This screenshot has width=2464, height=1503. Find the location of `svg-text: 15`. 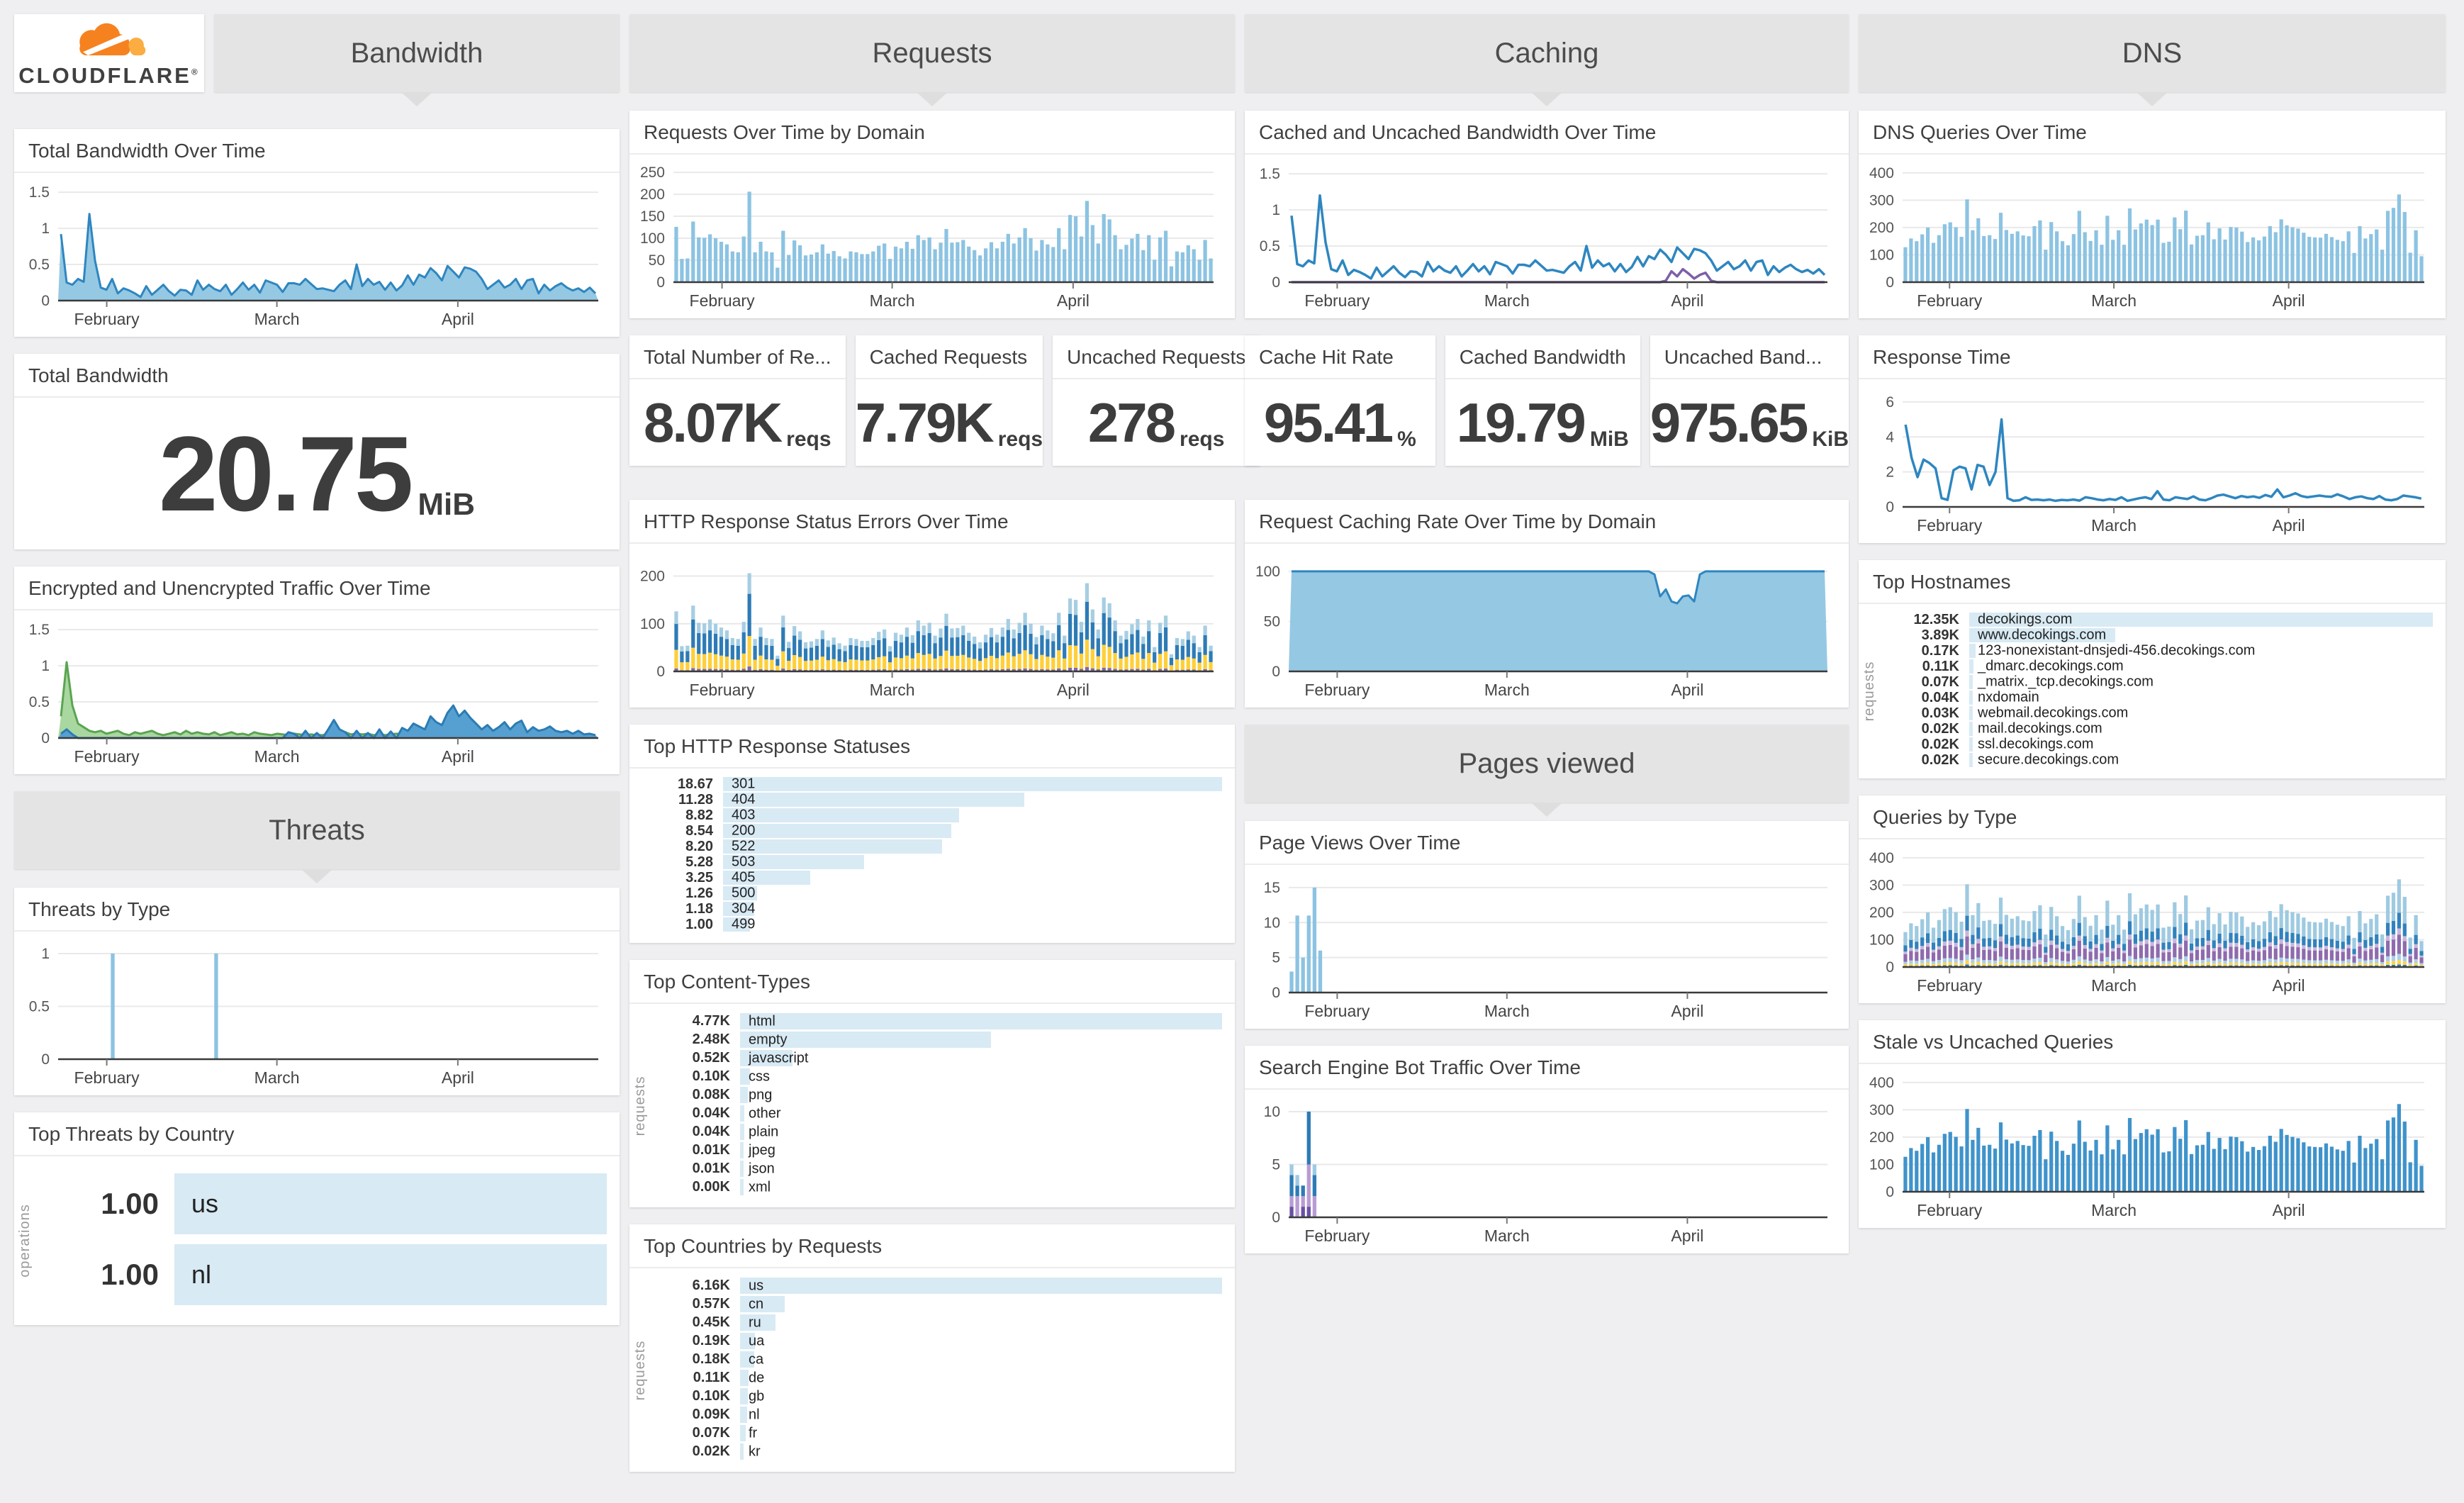

svg-text: 15 is located at coordinates (1272, 888).